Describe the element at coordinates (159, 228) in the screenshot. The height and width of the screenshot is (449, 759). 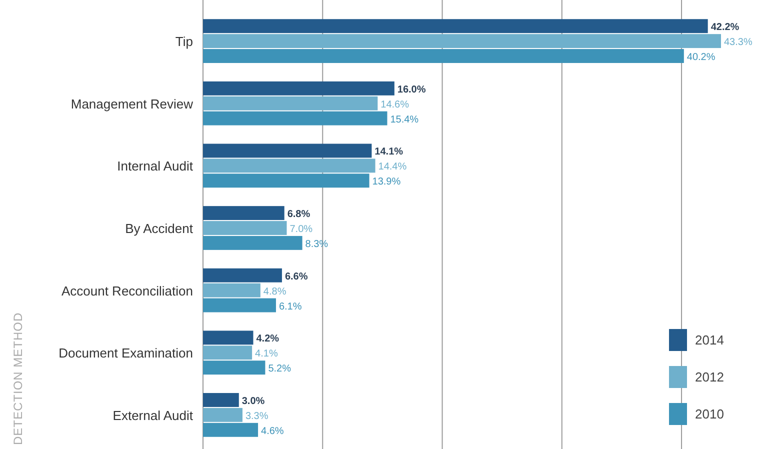
I see `y-tick-label: By Accident` at that location.